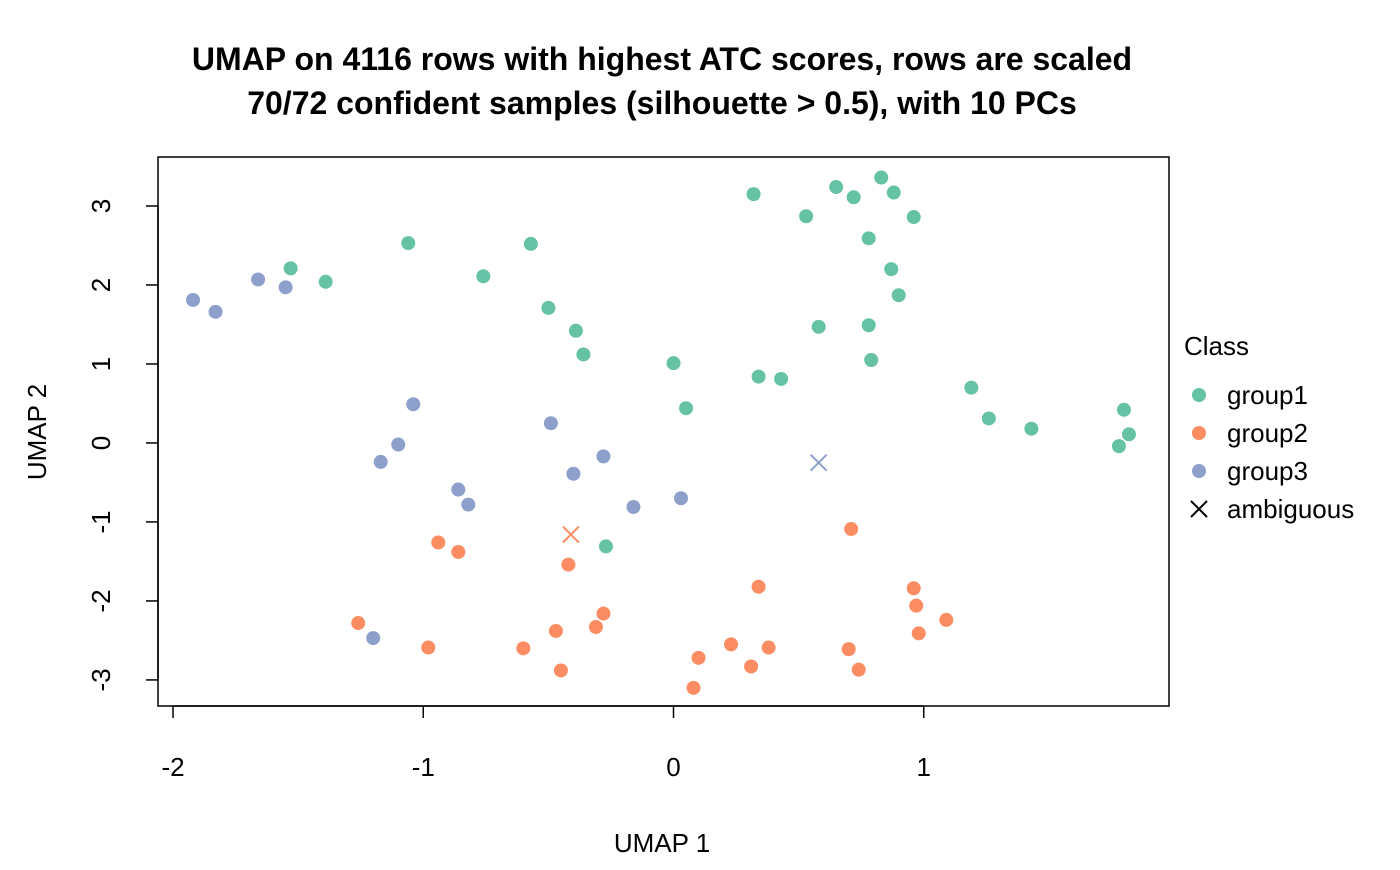  What do you see at coordinates (423, 767) in the screenshot?
I see `x-tick-label: -1` at bounding box center [423, 767].